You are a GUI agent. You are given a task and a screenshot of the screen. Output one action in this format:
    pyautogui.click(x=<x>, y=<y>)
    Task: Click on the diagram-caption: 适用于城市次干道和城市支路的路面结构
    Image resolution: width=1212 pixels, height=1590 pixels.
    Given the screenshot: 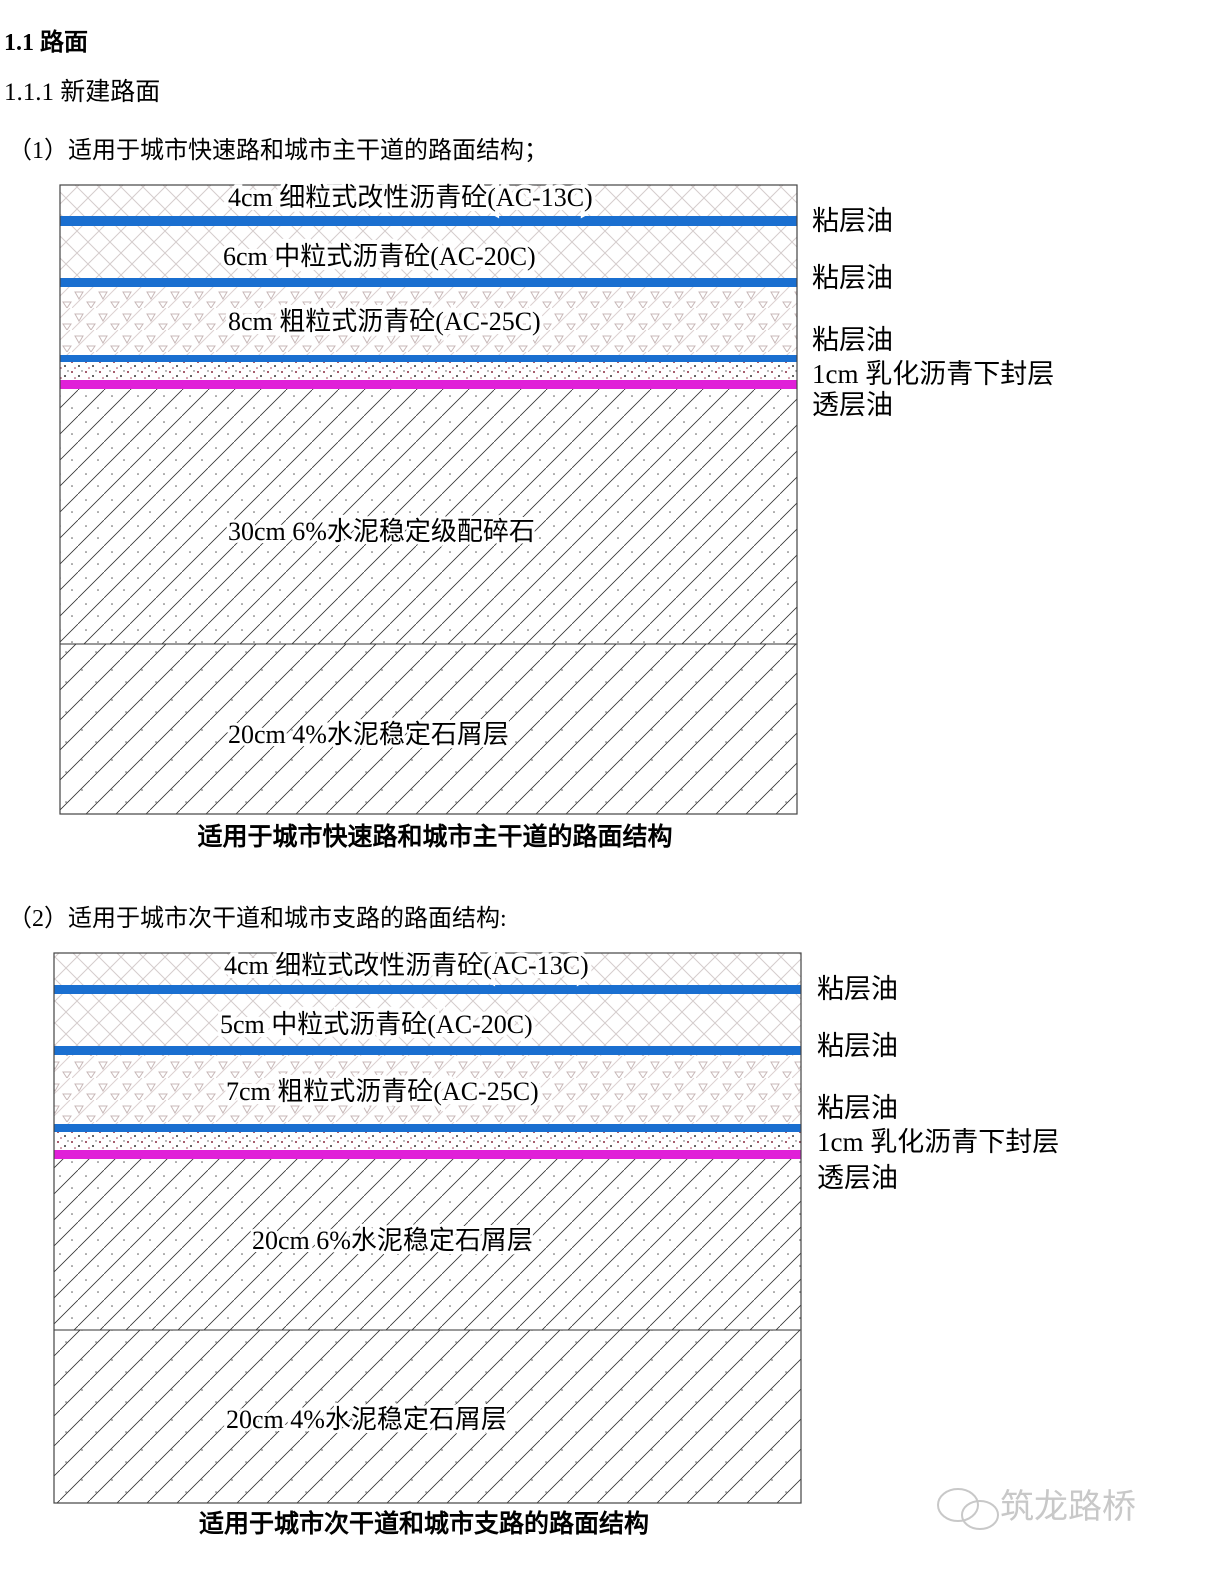 What is the action you would take?
    pyautogui.click(x=424, y=1523)
    